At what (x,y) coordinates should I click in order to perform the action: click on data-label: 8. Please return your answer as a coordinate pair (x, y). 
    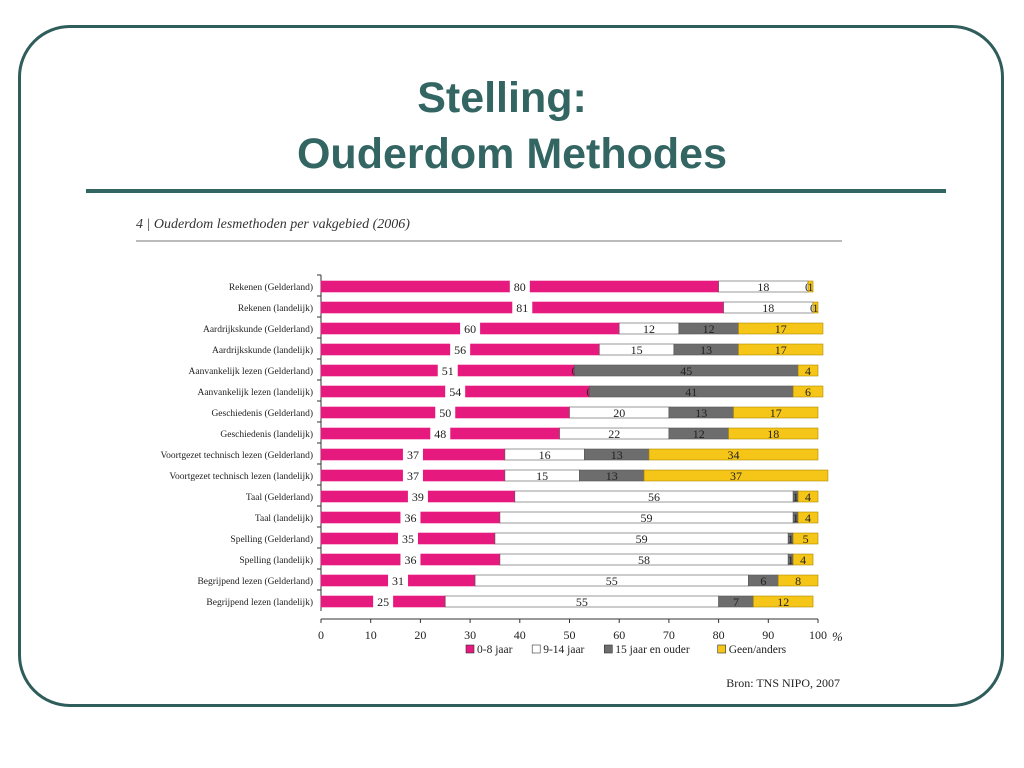
    Looking at the image, I should click on (798, 581).